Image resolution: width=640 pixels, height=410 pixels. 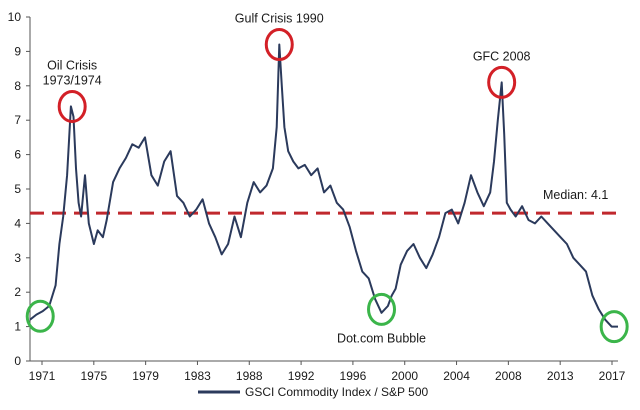 What do you see at coordinates (456, 376) in the screenshot?
I see `x-tick-label: 2004` at bounding box center [456, 376].